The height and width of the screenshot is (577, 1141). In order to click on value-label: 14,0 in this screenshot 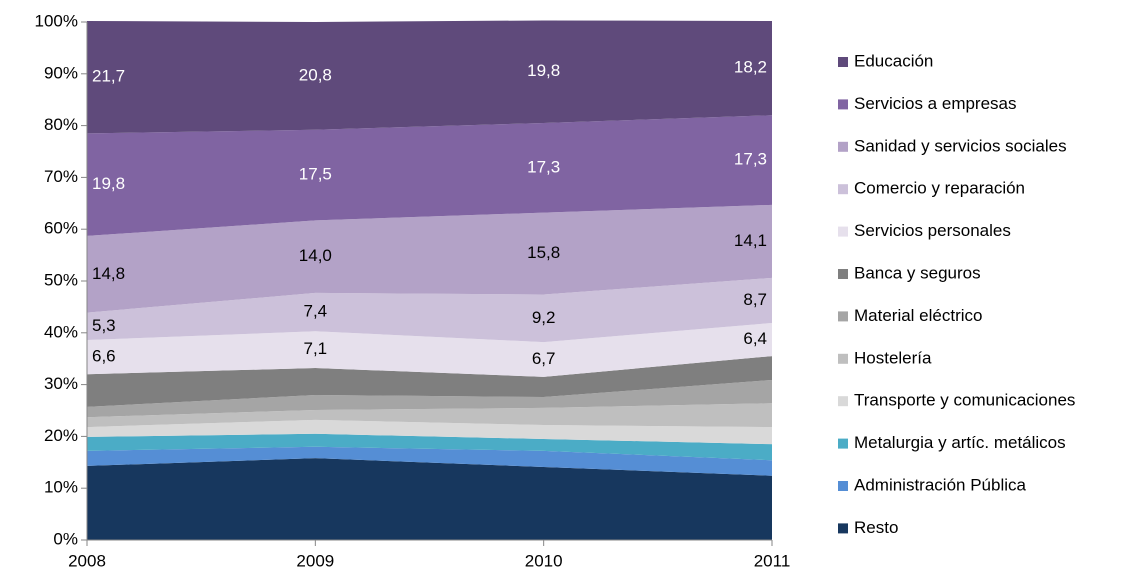, I will do `click(315, 255)`.